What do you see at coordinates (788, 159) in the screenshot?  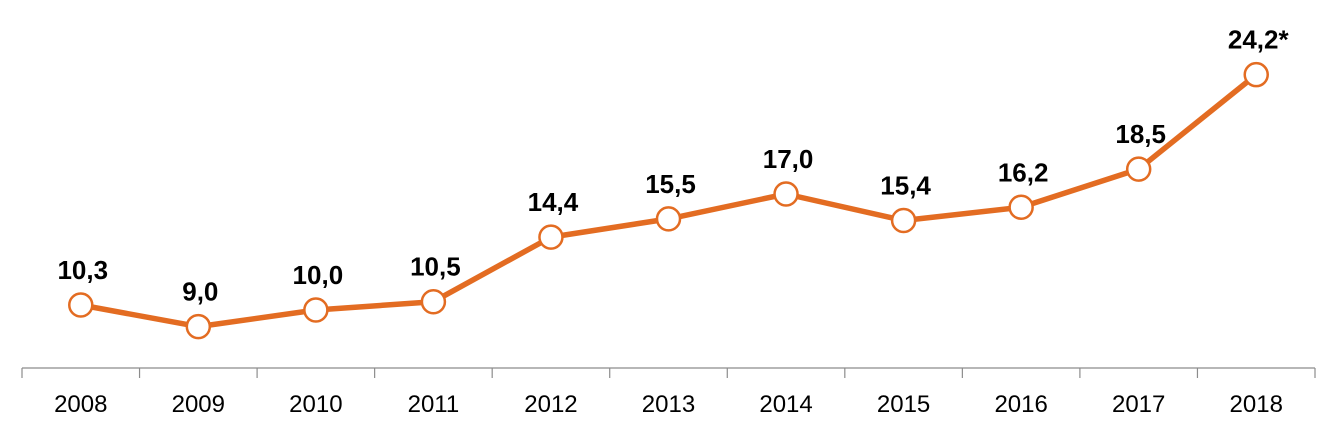 I see `data-label-2014: 17,0` at bounding box center [788, 159].